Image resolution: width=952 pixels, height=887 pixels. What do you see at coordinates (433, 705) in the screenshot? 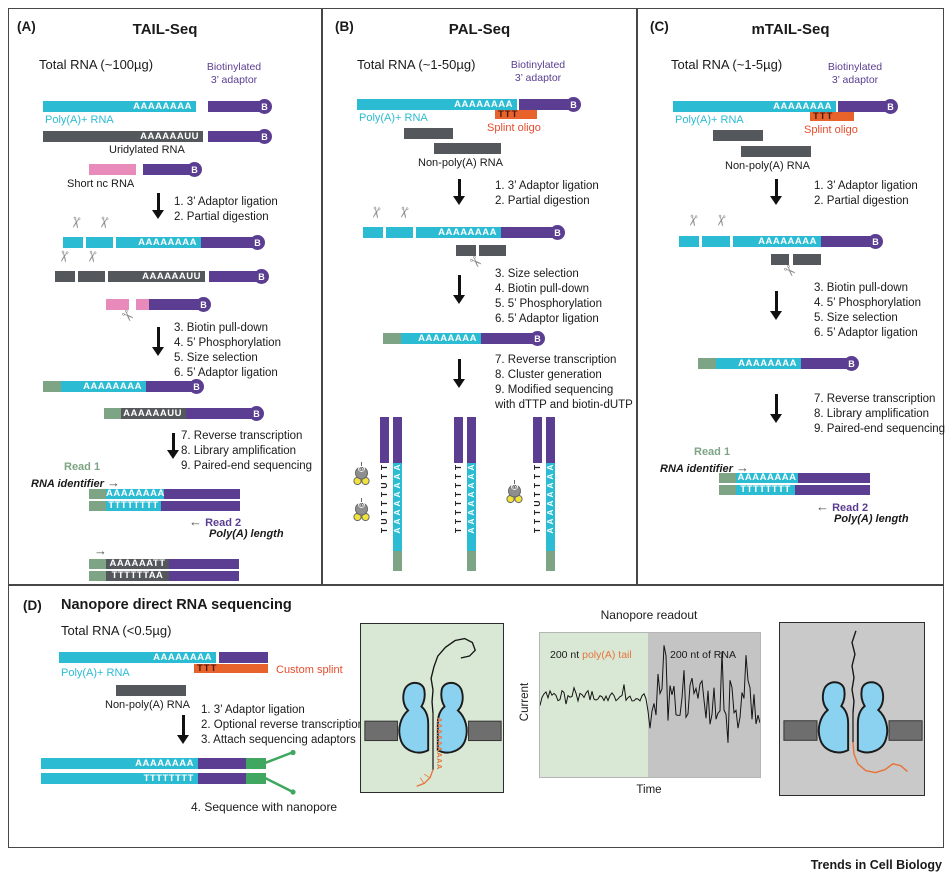
I see `nanopore-entry-svg: AAAAAAAAA` at bounding box center [433, 705].